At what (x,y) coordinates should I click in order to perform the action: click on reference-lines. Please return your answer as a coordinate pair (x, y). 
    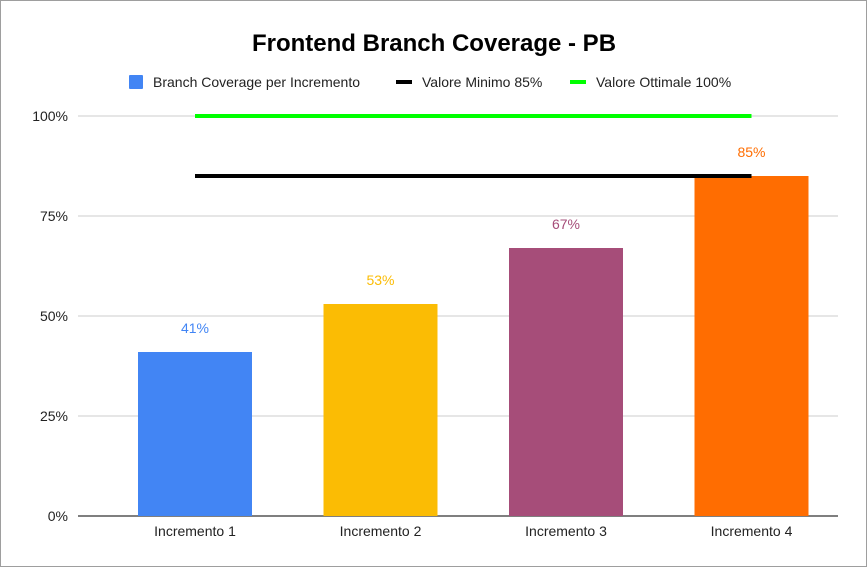
    Looking at the image, I should click on (473, 146).